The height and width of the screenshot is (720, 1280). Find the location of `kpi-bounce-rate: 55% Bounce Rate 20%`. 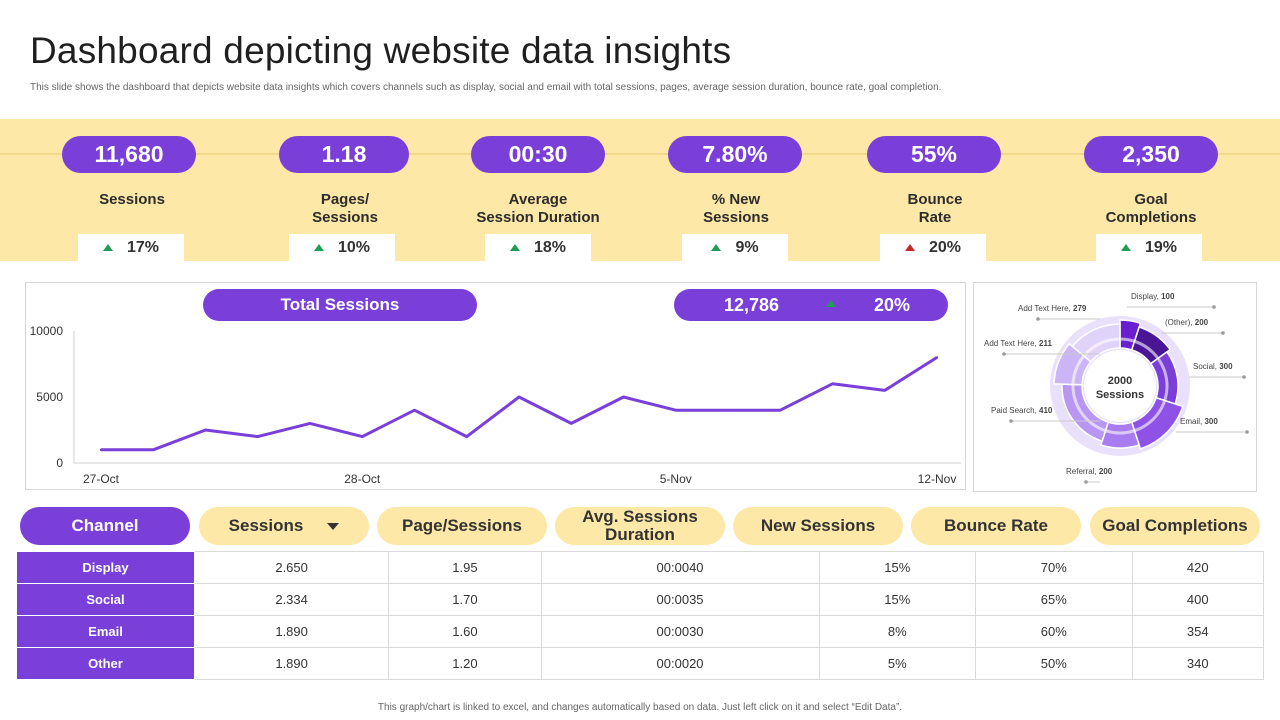

kpi-bounce-rate: 55% Bounce Rate 20% is located at coordinates (935, 190).